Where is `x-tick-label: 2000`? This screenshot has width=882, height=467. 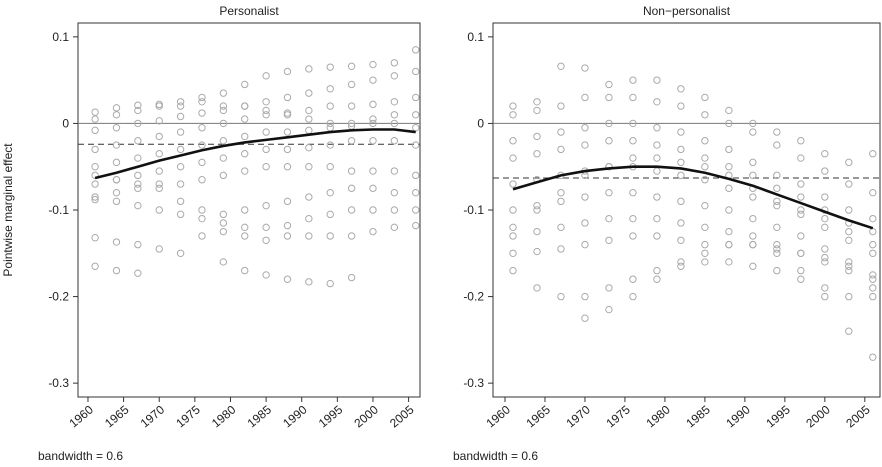
x-tick-label: 2000 is located at coordinates (818, 416).